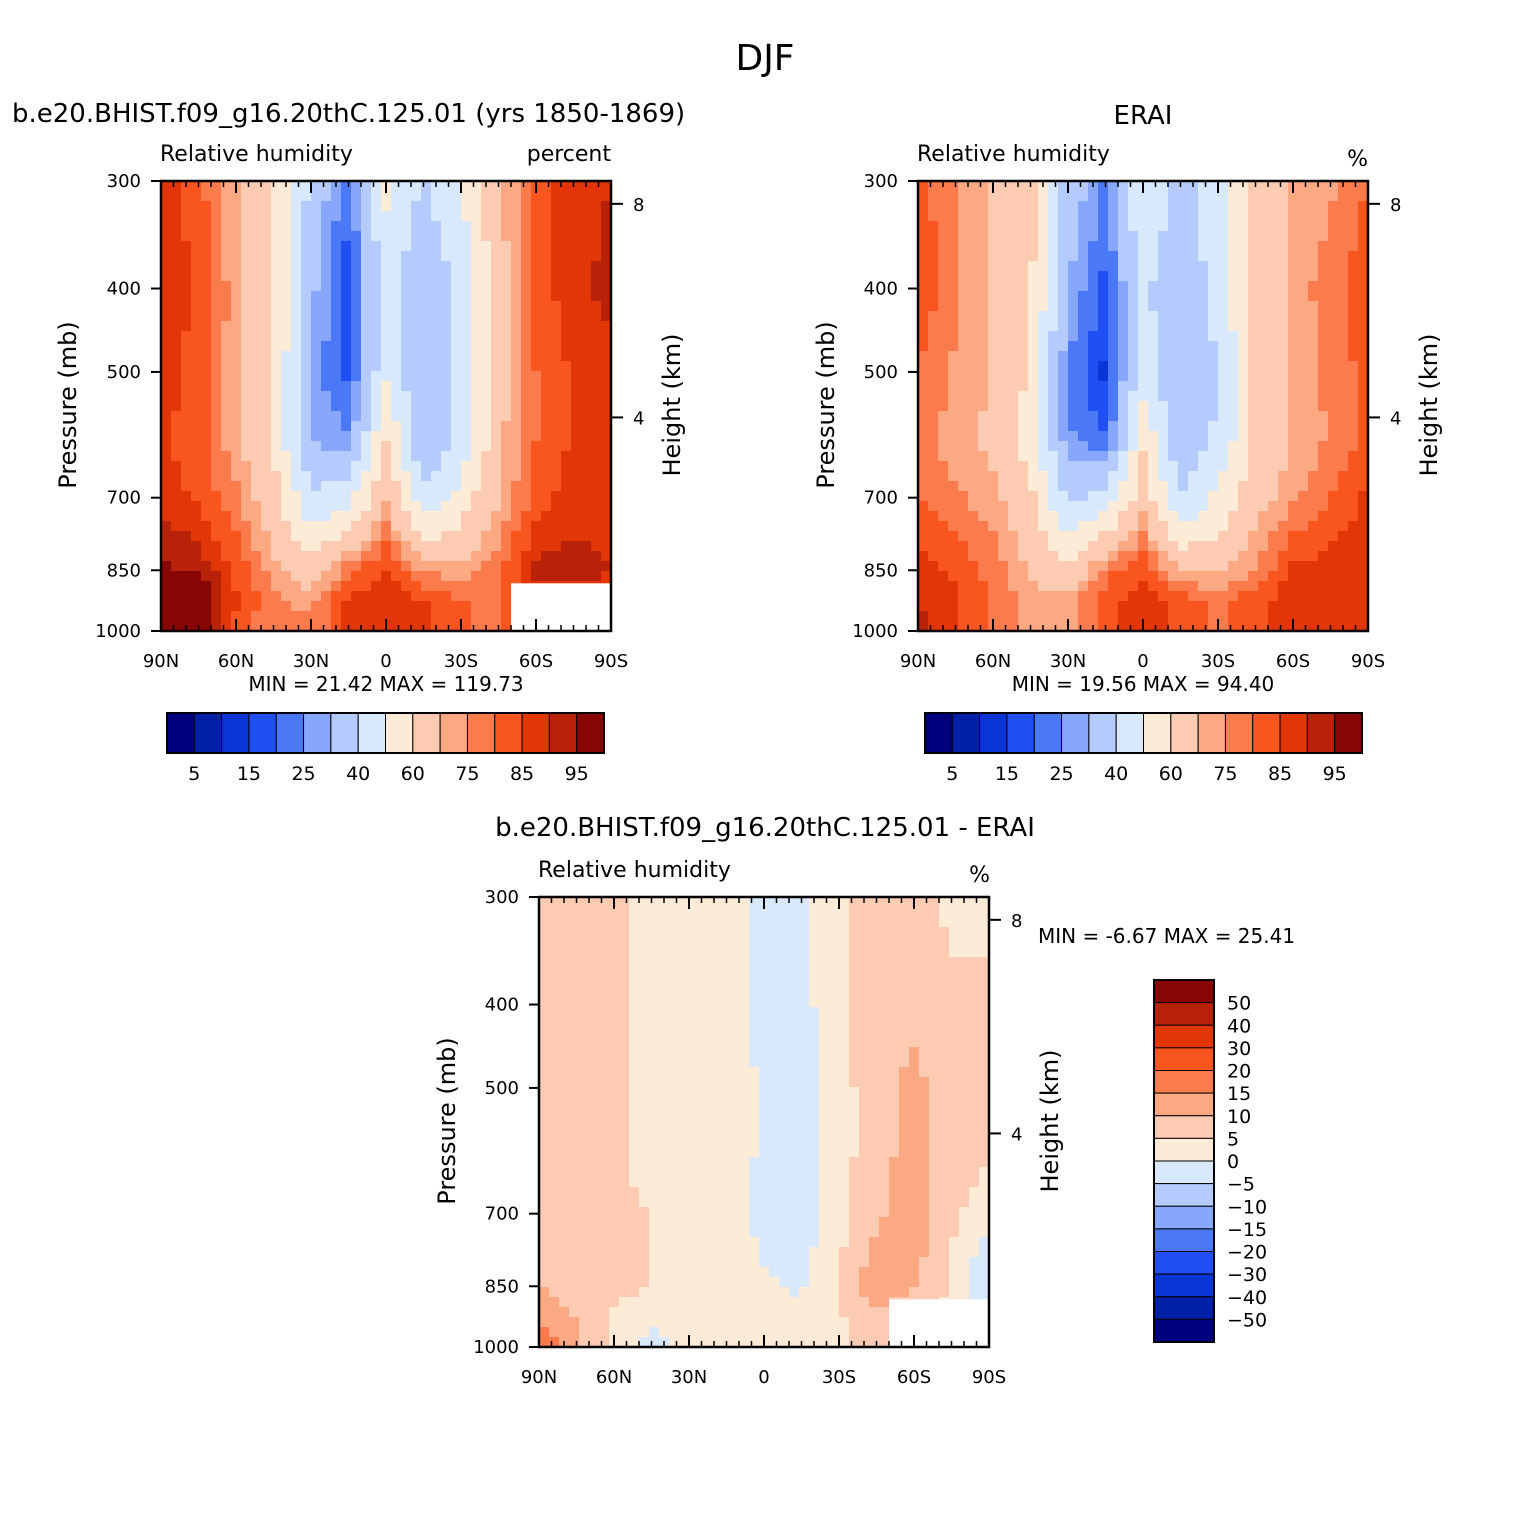  What do you see at coordinates (161, 661) in the screenshot?
I see `x-tick-label: 90N` at bounding box center [161, 661].